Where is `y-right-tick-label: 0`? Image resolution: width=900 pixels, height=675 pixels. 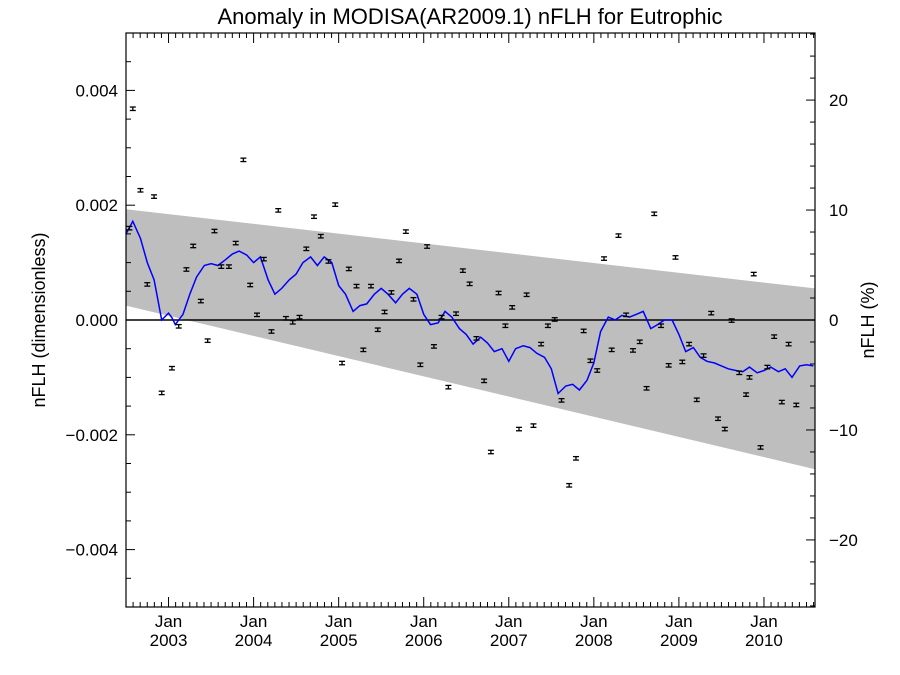
y-right-tick-label: 0 is located at coordinates (833, 320).